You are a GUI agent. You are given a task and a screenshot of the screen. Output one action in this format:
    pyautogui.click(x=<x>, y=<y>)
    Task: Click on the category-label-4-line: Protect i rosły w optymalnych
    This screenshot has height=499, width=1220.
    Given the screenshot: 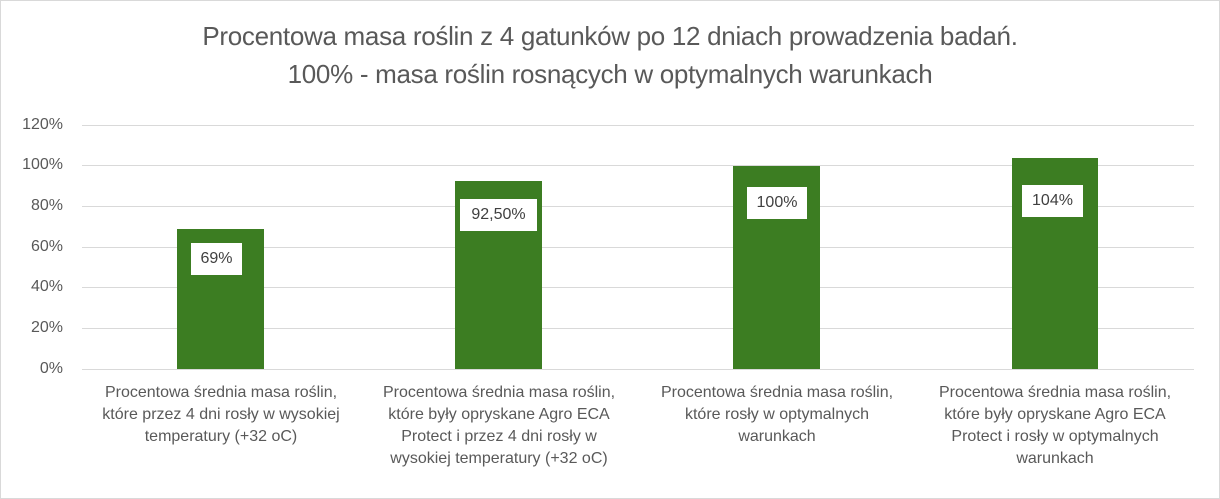 What is the action you would take?
    pyautogui.click(x=1055, y=436)
    